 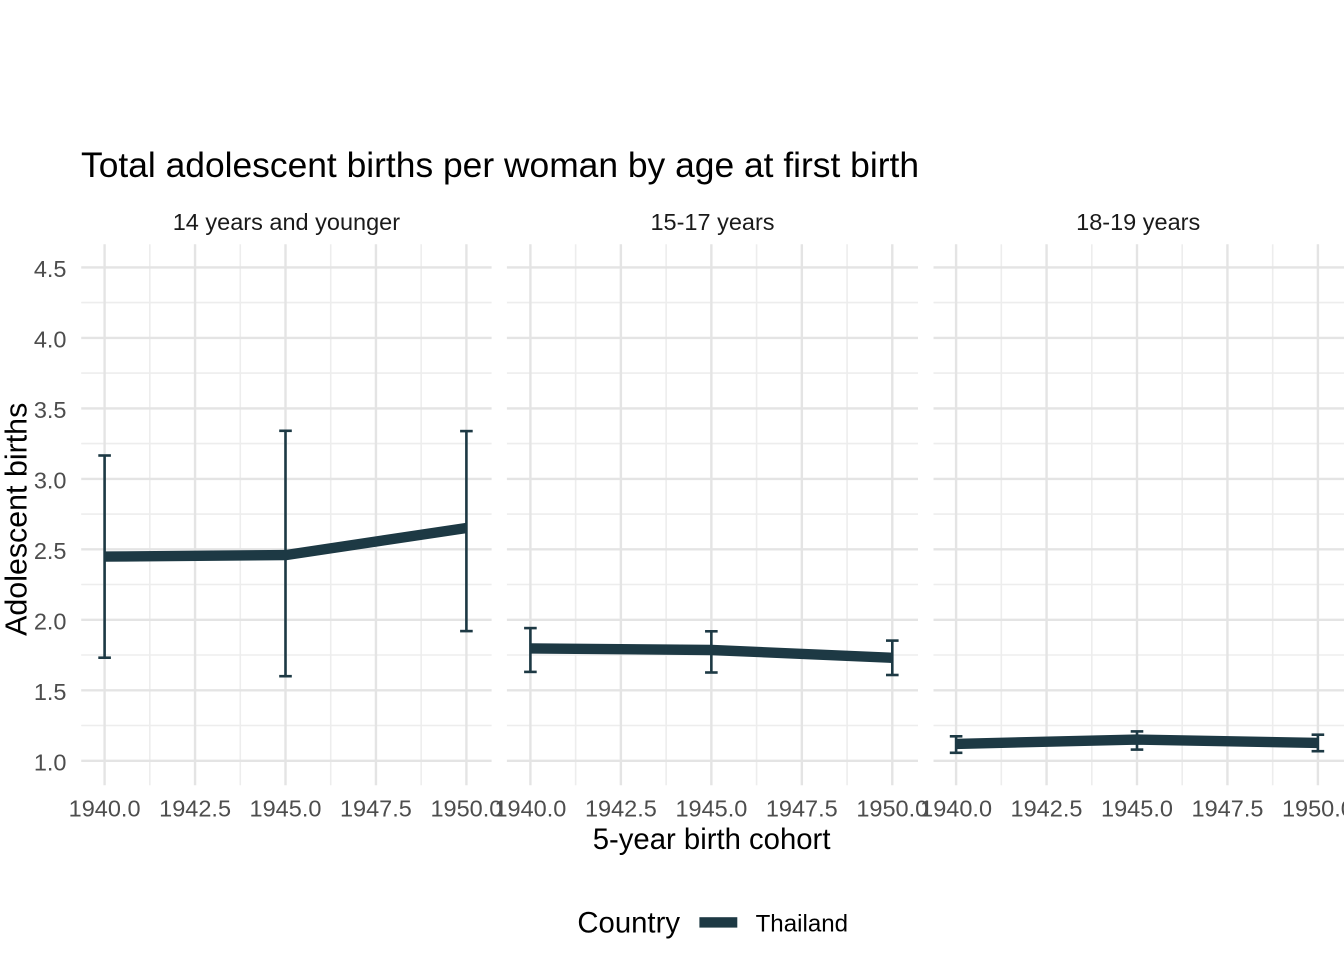 What do you see at coordinates (1138, 222) in the screenshot?
I see `svg-text: 18-19 years` at bounding box center [1138, 222].